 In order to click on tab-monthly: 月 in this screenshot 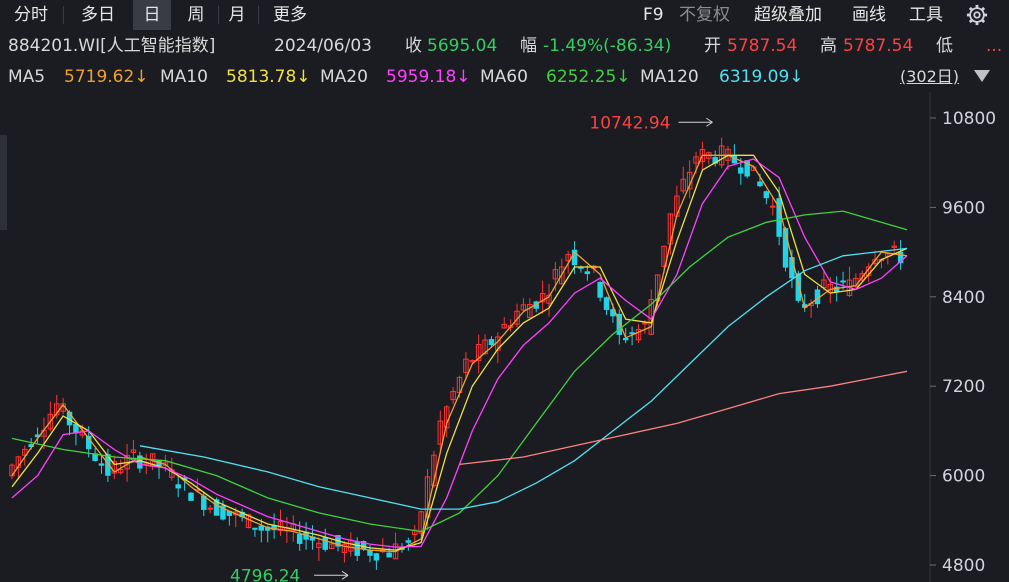, I will do `click(237, 15)`.